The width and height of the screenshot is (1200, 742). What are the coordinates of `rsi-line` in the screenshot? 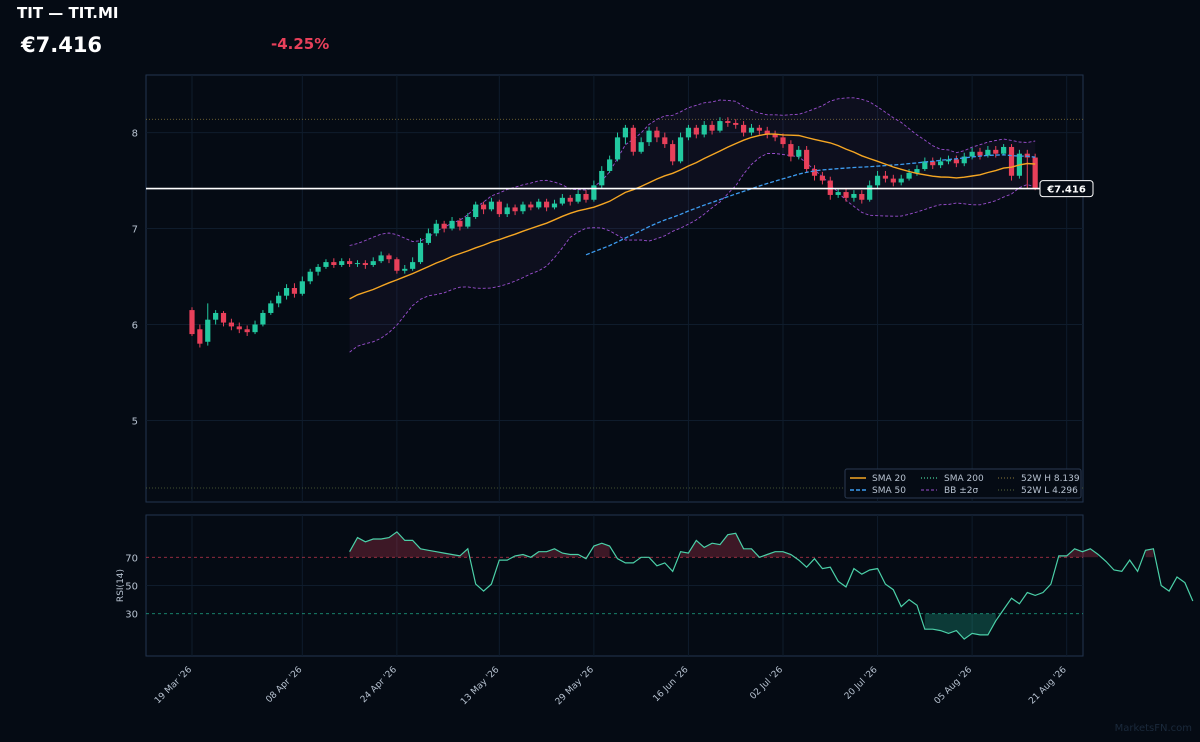 It's located at (771, 585).